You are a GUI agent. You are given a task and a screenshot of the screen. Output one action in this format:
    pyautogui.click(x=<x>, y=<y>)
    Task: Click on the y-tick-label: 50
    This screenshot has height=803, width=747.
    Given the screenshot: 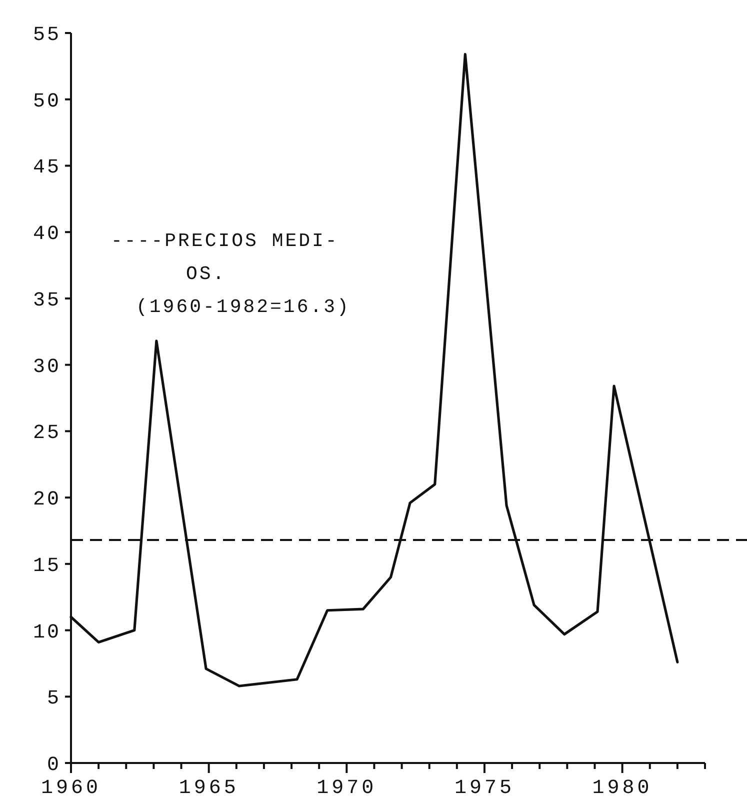 What is the action you would take?
    pyautogui.click(x=46, y=102)
    